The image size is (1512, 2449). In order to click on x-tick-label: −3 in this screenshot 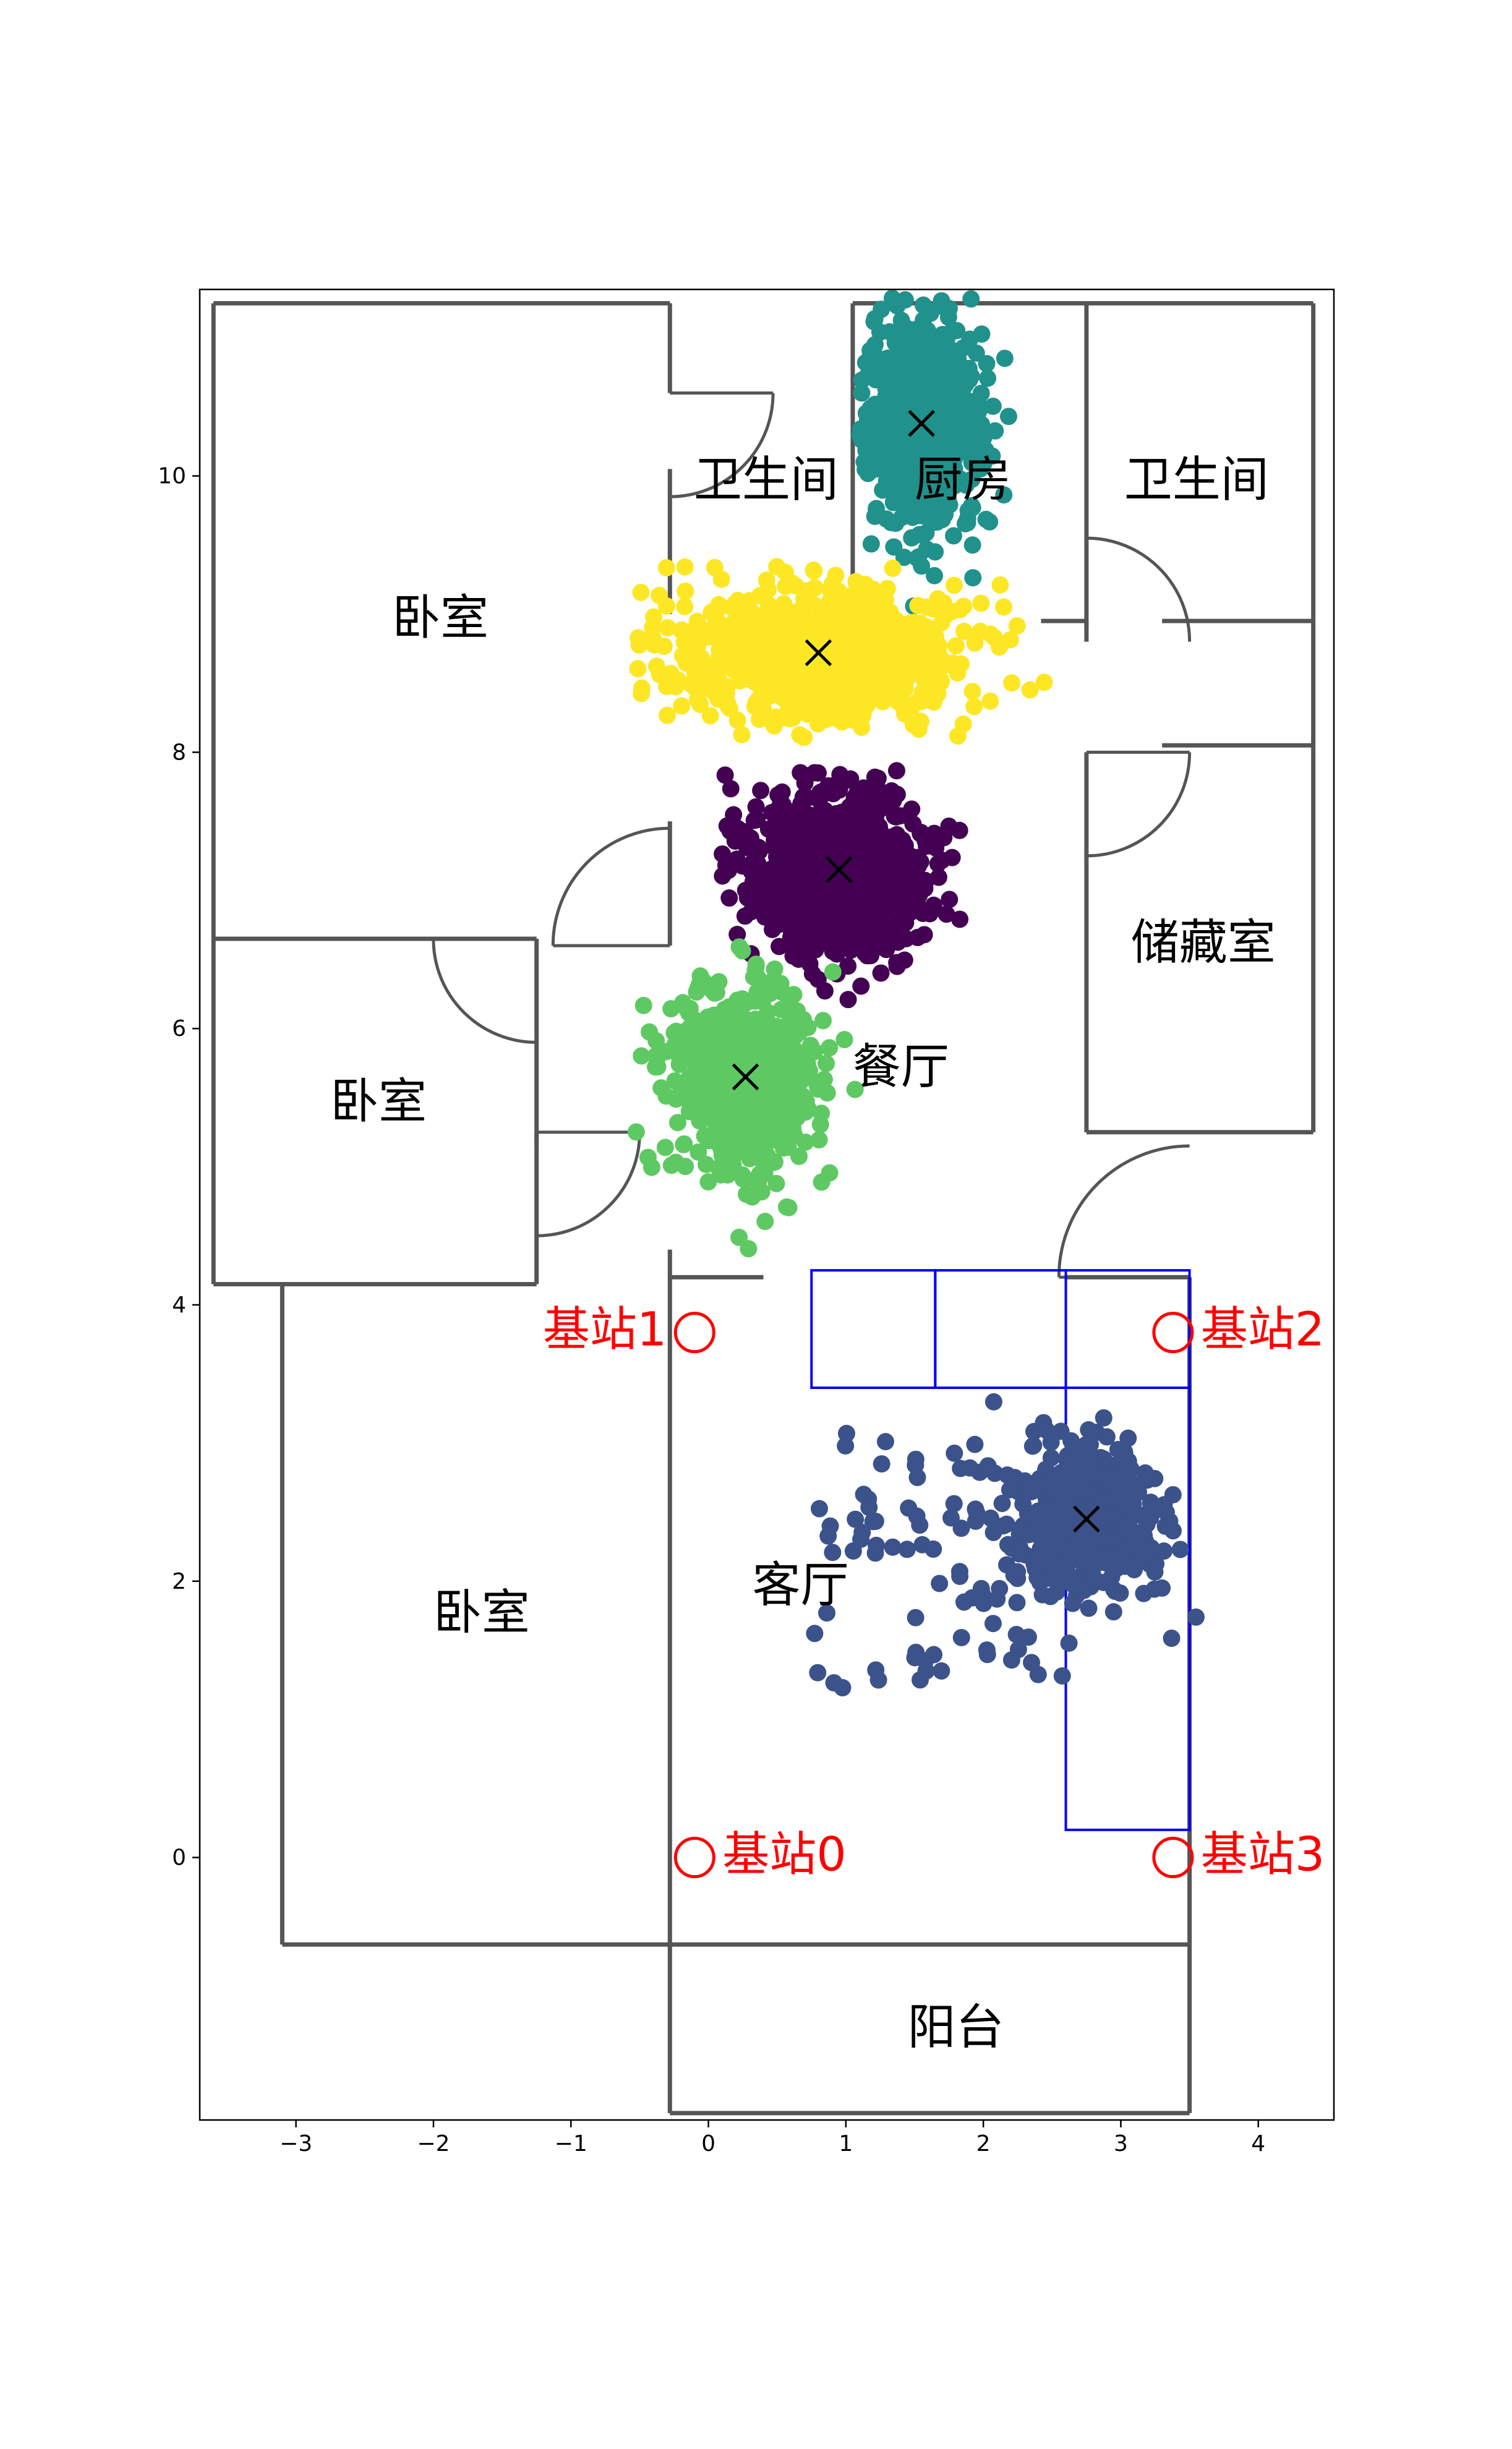, I will do `click(296, 2143)`.